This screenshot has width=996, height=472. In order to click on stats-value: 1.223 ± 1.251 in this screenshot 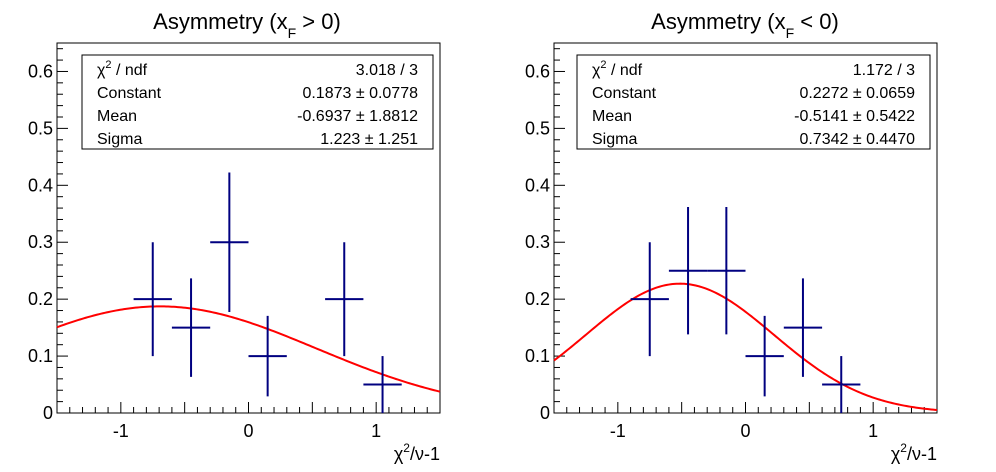, I will do `click(369, 139)`.